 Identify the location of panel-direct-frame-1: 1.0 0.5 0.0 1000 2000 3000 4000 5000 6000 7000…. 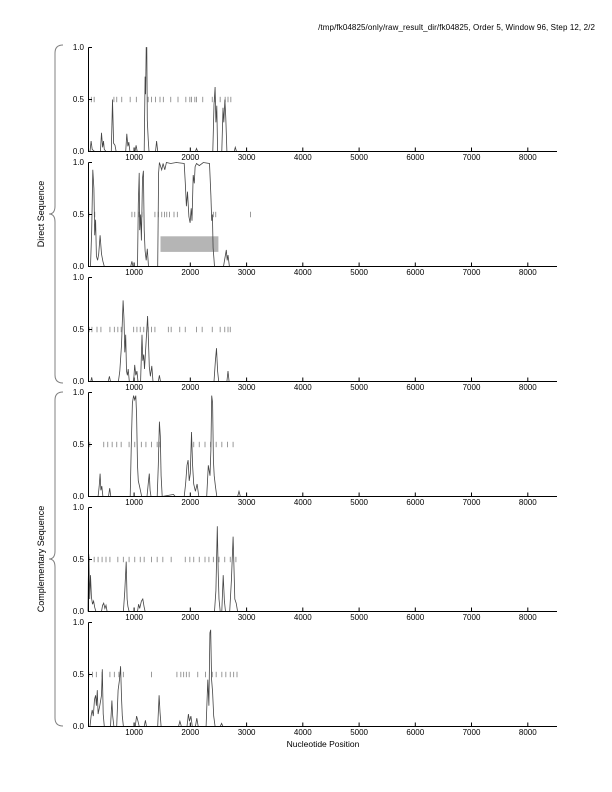
(315, 103).